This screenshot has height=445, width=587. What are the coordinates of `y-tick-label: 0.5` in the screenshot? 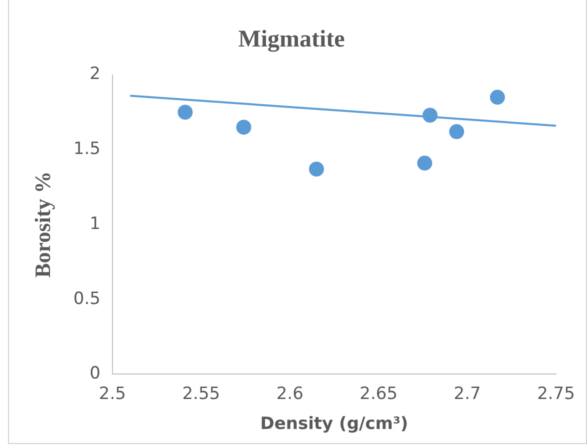 It's located at (86, 298).